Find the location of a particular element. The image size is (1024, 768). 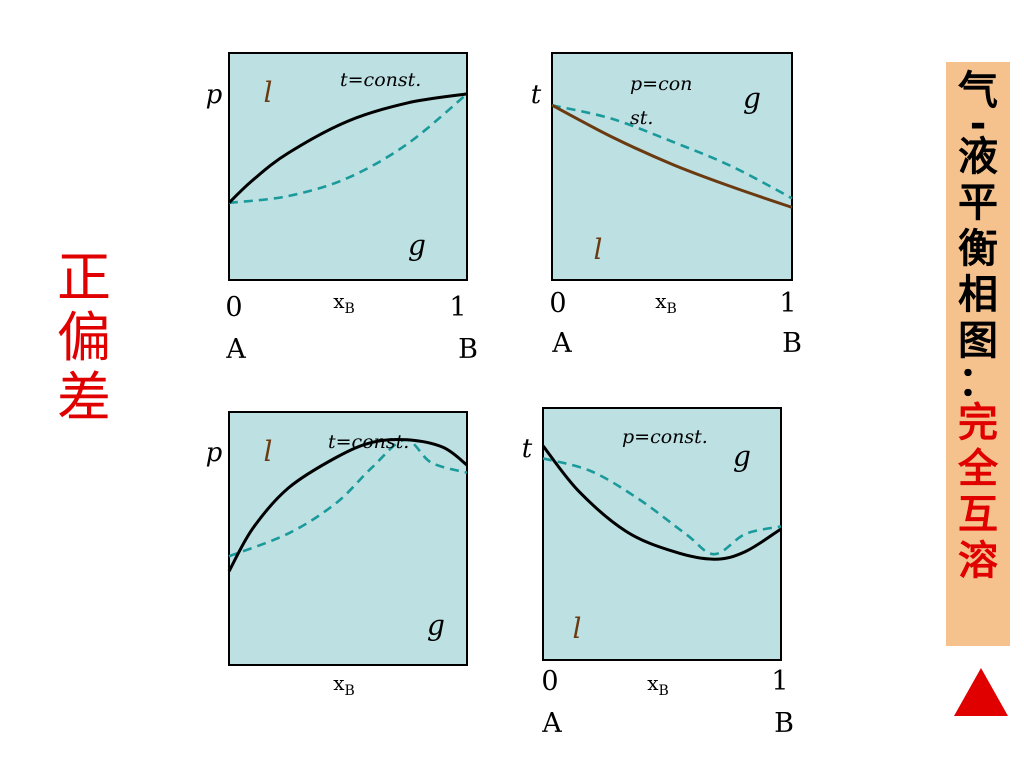

condition-label: p=const. is located at coordinates (665, 437).